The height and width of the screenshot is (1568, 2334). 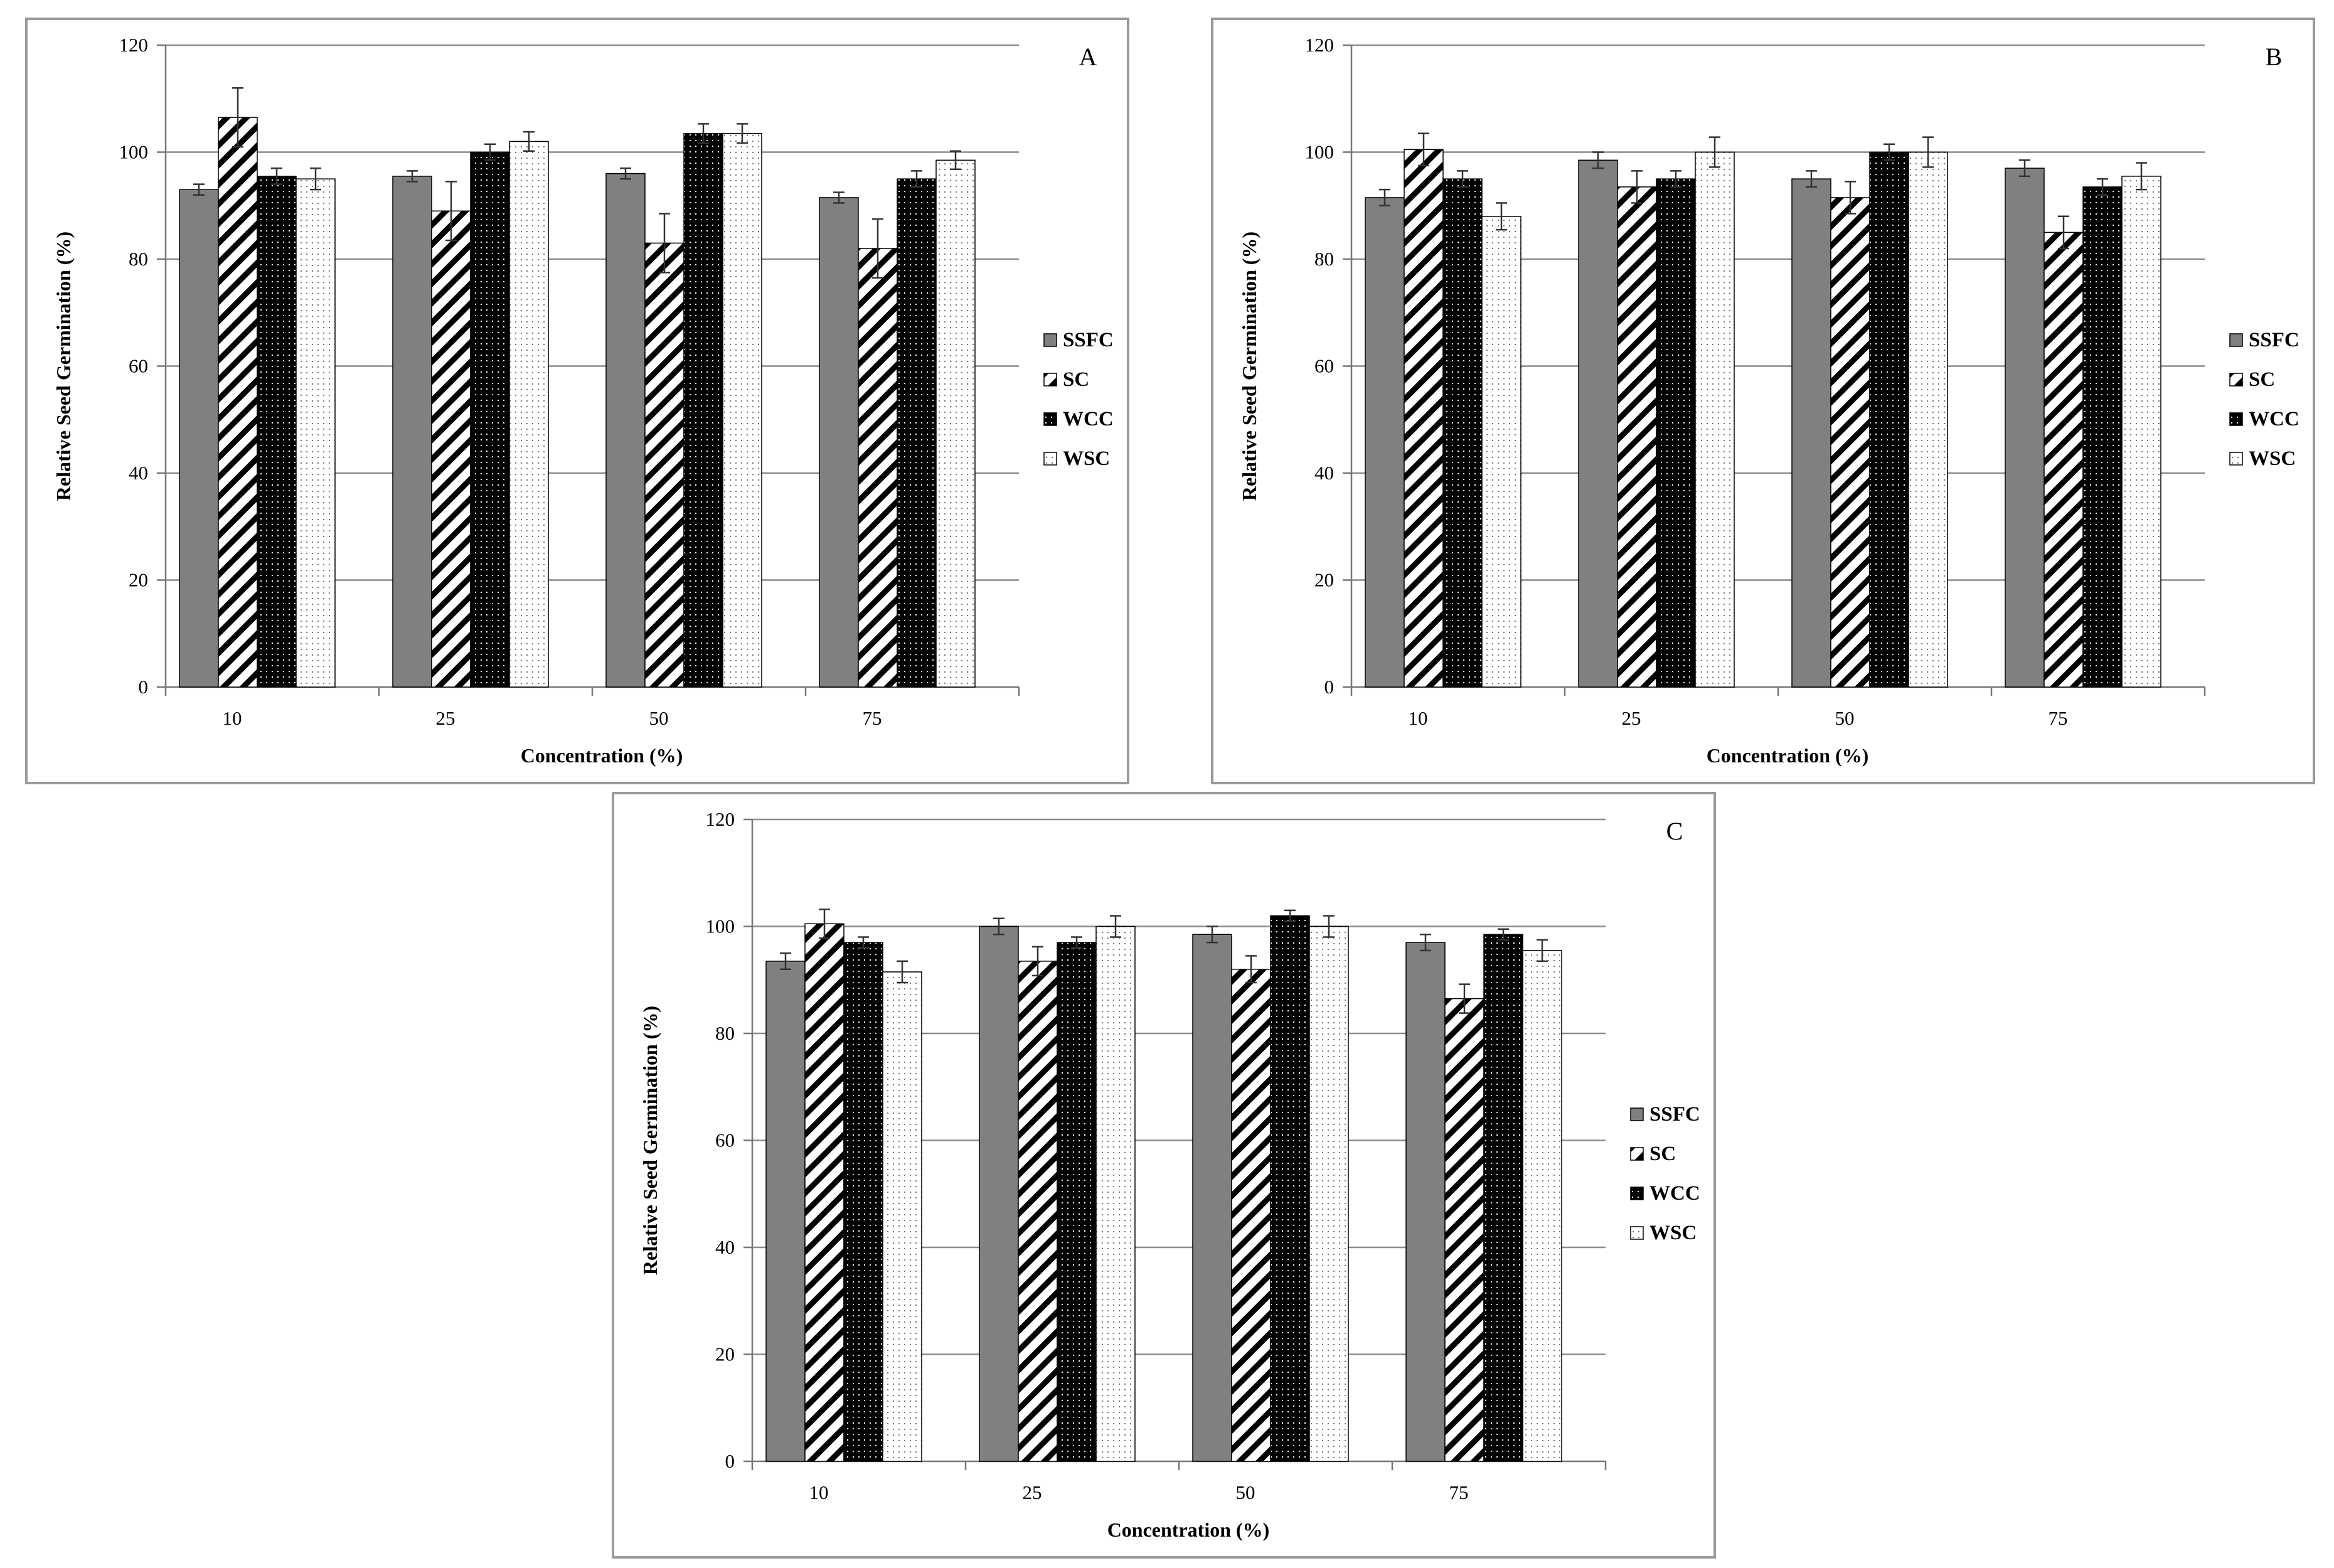 I want to click on y-tick-label: 120, so click(x=1320, y=45).